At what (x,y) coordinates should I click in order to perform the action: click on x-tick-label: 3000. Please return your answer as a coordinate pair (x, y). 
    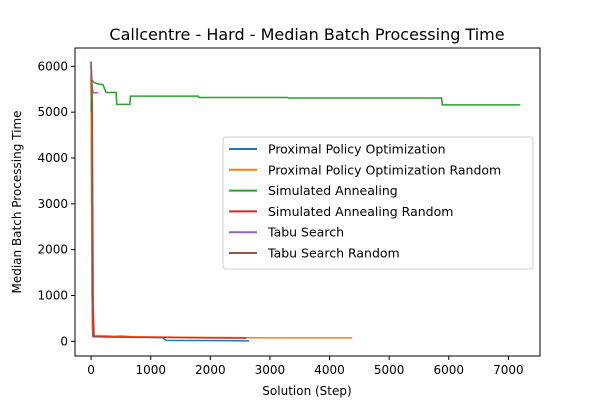
    Looking at the image, I should click on (270, 370).